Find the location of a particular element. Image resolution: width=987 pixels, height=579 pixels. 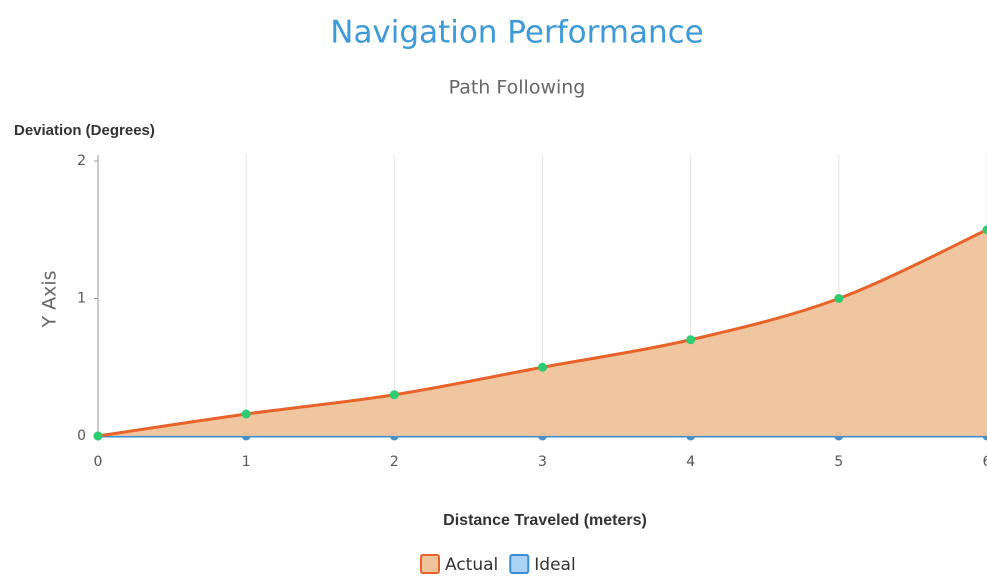

x-tick-label: 0 is located at coordinates (98, 462).